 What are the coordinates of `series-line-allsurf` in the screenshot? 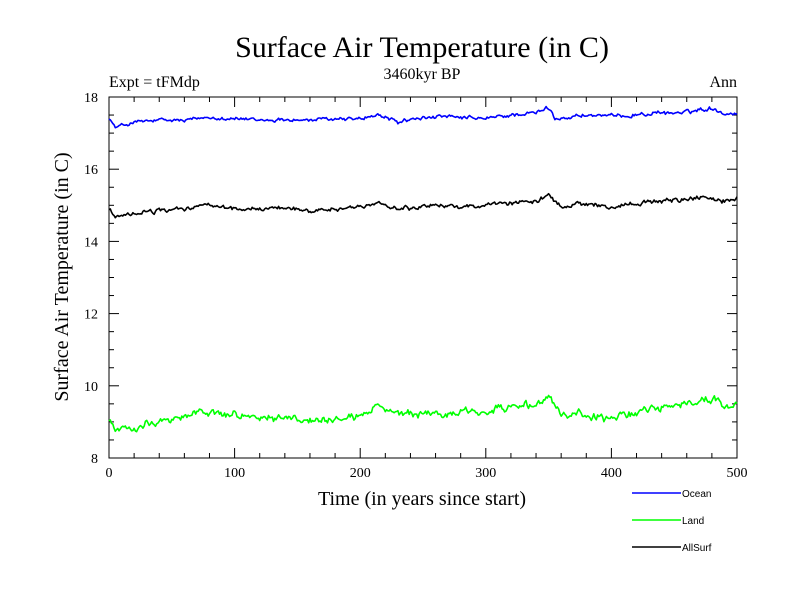 It's located at (423, 205).